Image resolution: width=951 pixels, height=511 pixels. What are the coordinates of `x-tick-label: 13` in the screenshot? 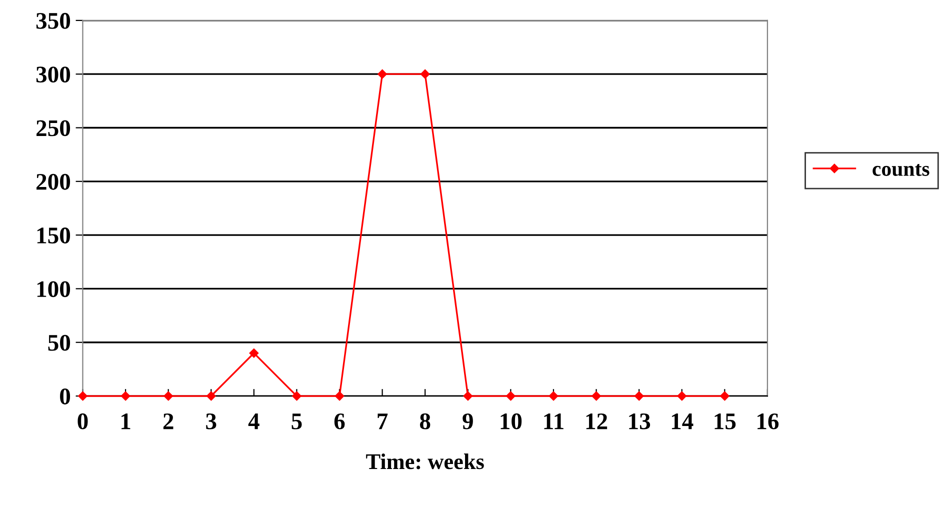 It's located at (639, 421).